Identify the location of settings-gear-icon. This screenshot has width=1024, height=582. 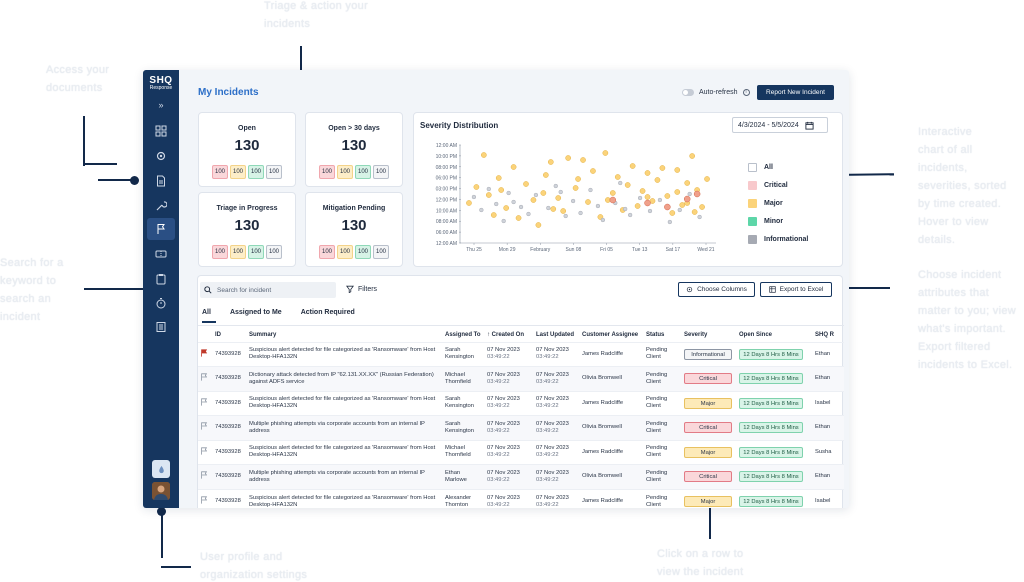
(161, 156).